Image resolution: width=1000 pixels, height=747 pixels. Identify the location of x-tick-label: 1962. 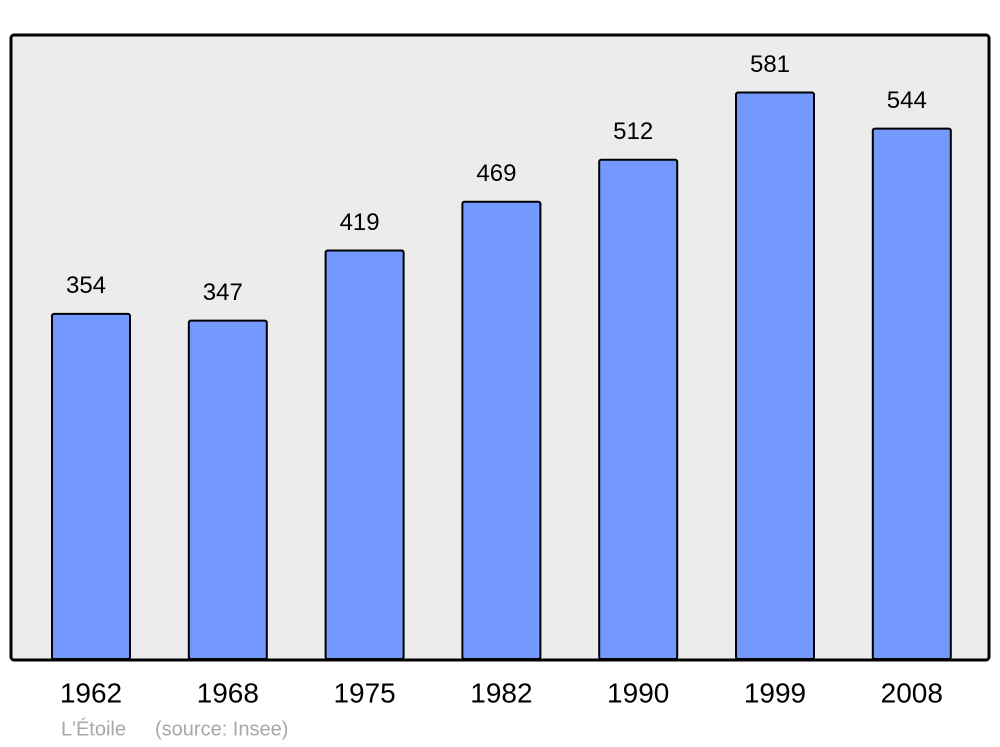
(91, 692).